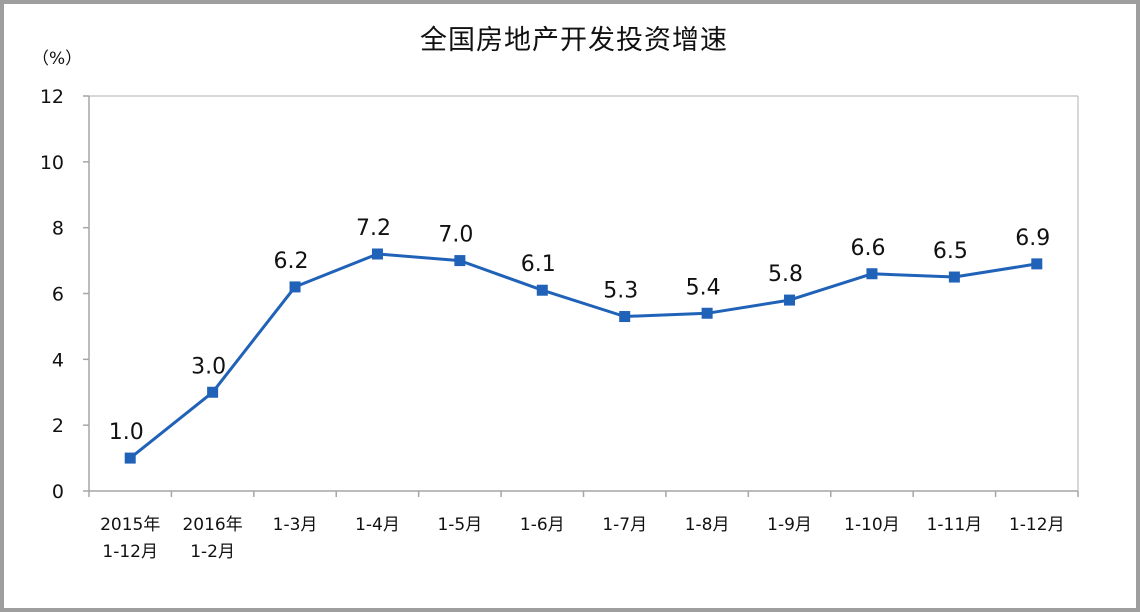 Image resolution: width=1140 pixels, height=612 pixels. I want to click on y-axis-unit-label: （%）, so click(57, 59).